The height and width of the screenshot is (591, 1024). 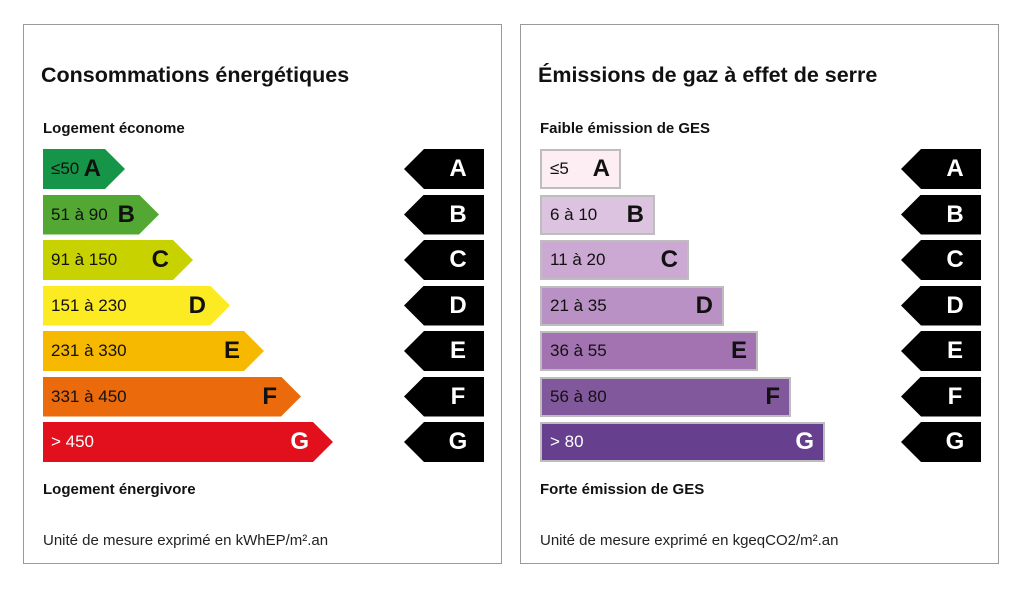 I want to click on class-range: 231 à 330, so click(x=89, y=350).